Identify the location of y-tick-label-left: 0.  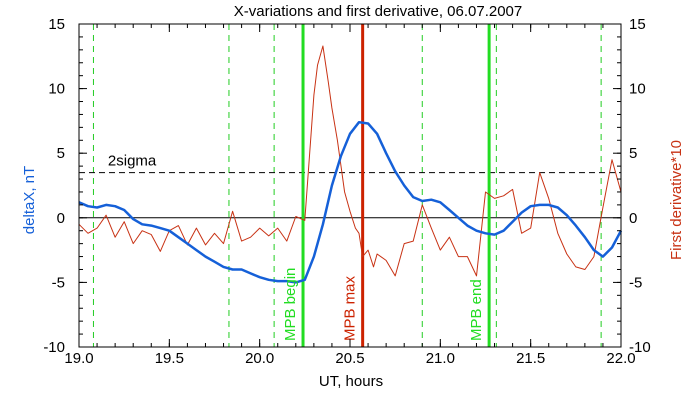
(61, 218).